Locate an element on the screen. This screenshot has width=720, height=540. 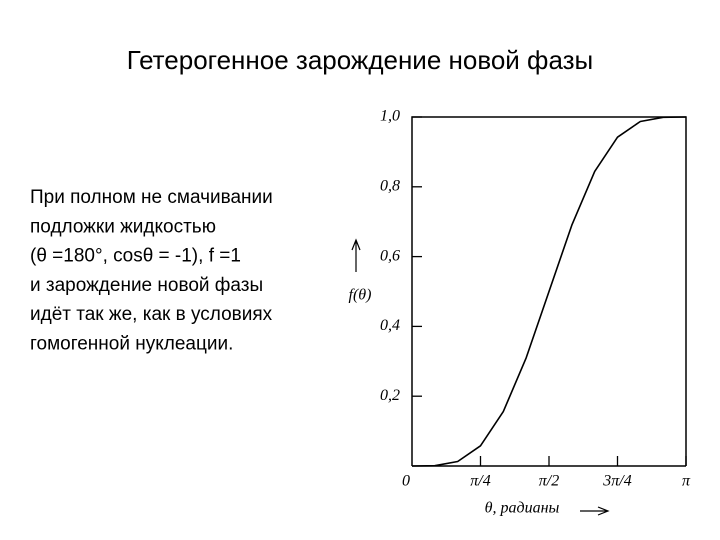
x-tick-label: π/2 is located at coordinates (549, 481).